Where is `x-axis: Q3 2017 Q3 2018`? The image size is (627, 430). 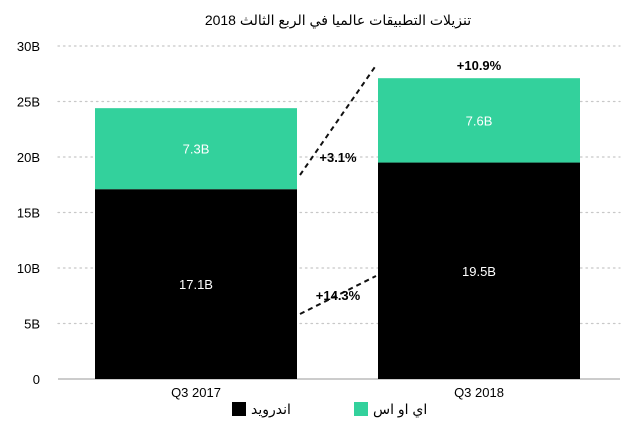 x-axis: Q3 2017 Q3 2018 is located at coordinates (337, 392).